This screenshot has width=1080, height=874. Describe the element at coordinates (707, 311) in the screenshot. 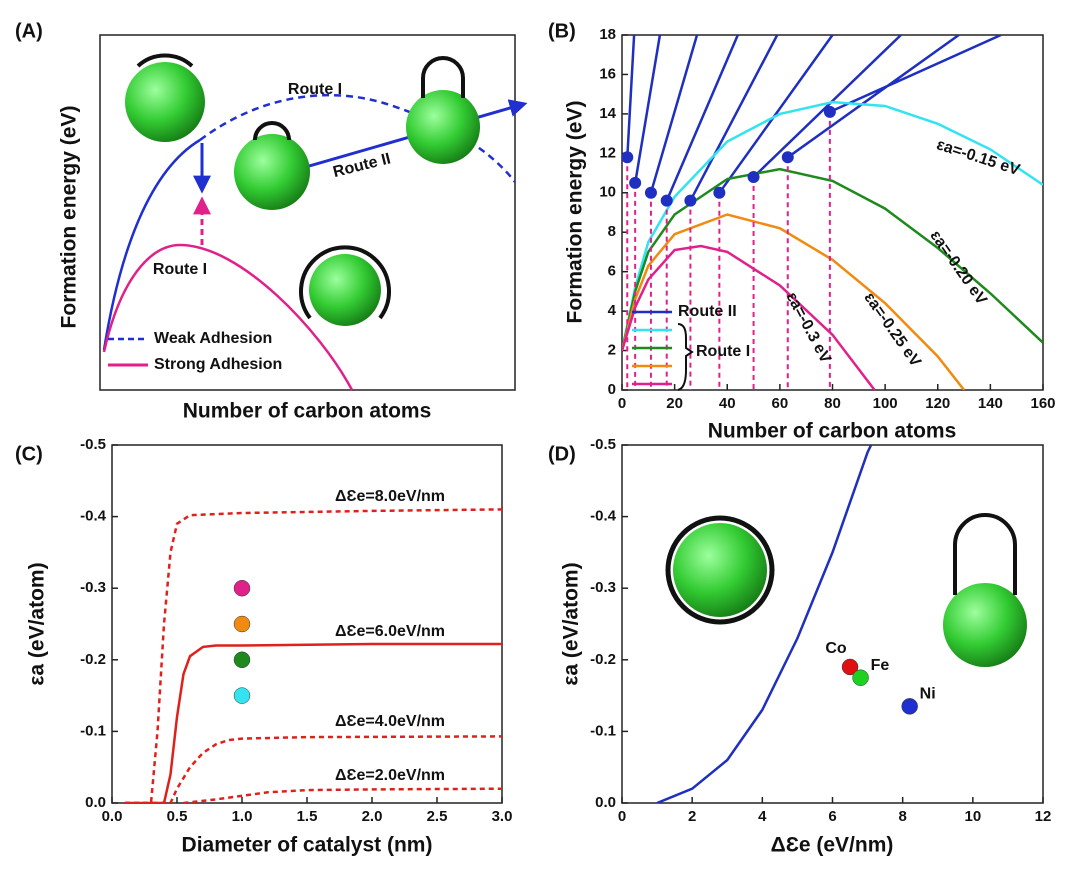

I see `legend-label: Route II` at that location.